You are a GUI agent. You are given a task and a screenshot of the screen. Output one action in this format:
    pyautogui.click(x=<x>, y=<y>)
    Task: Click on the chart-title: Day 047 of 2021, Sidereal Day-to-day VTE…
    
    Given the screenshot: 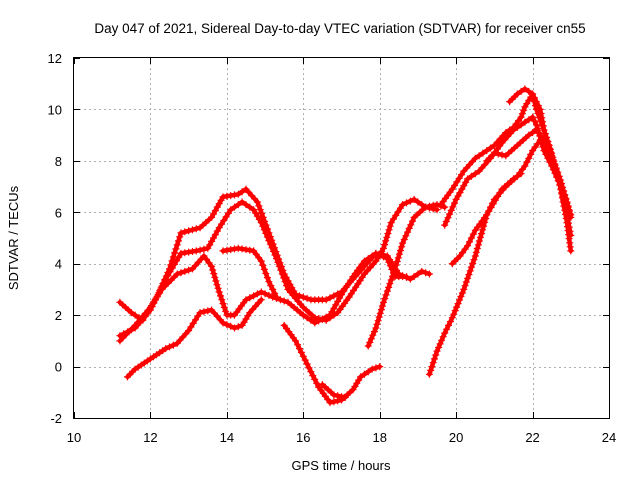 What is the action you would take?
    pyautogui.click(x=339, y=28)
    